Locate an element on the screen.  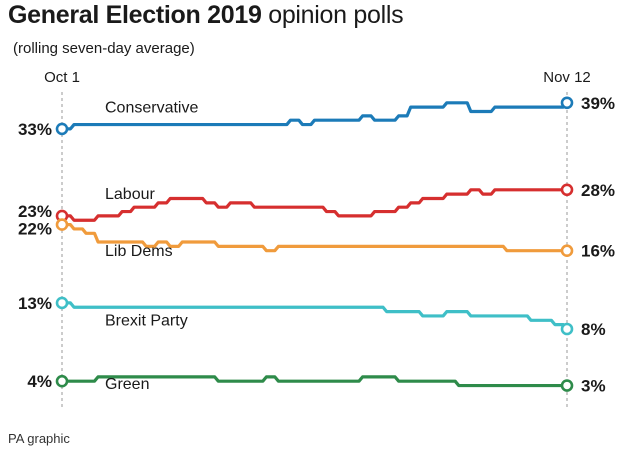
end-value-brexit-party: 8% is located at coordinates (593, 329).